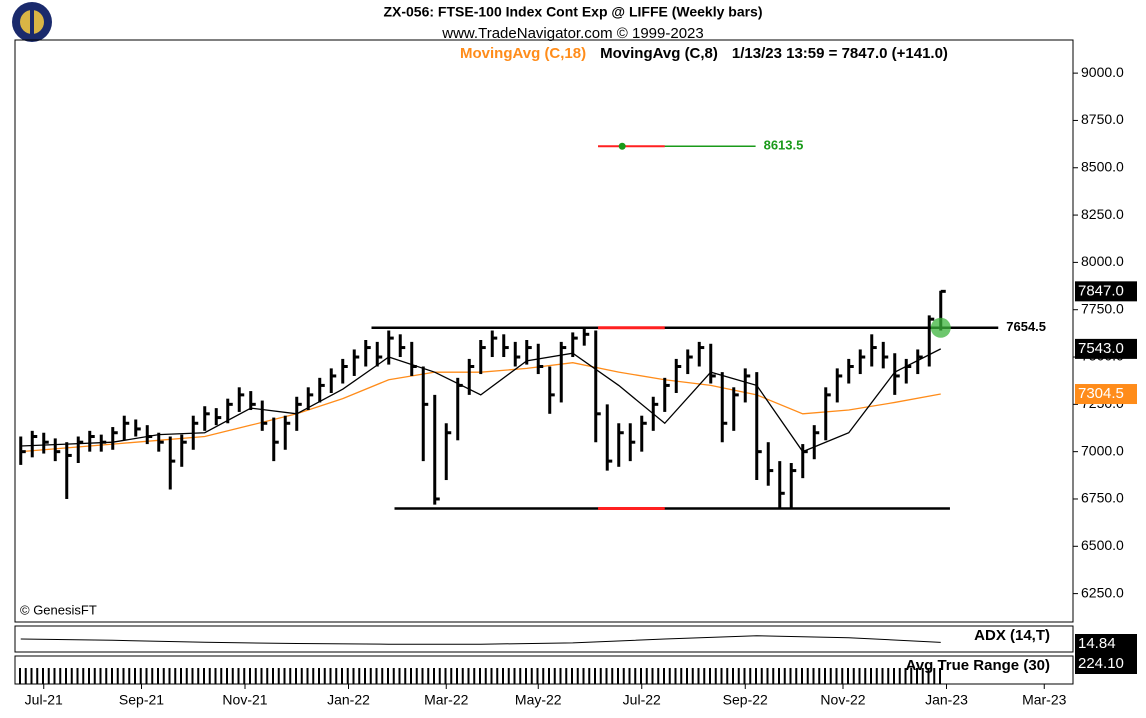  What do you see at coordinates (348, 700) in the screenshot?
I see `x-tick-label: Jan-22` at bounding box center [348, 700].